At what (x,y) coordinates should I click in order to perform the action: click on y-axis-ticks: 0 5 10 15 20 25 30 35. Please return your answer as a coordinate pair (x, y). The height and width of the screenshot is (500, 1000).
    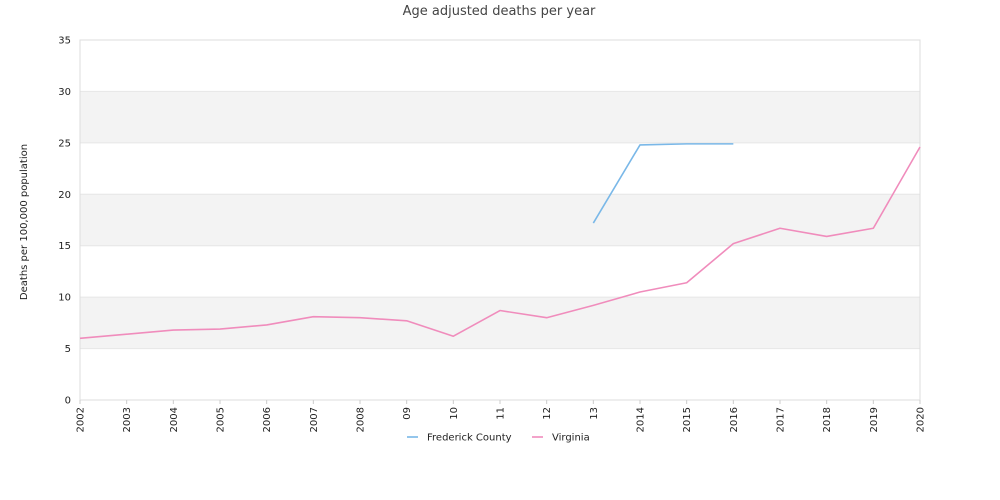
    Looking at the image, I should click on (64, 221).